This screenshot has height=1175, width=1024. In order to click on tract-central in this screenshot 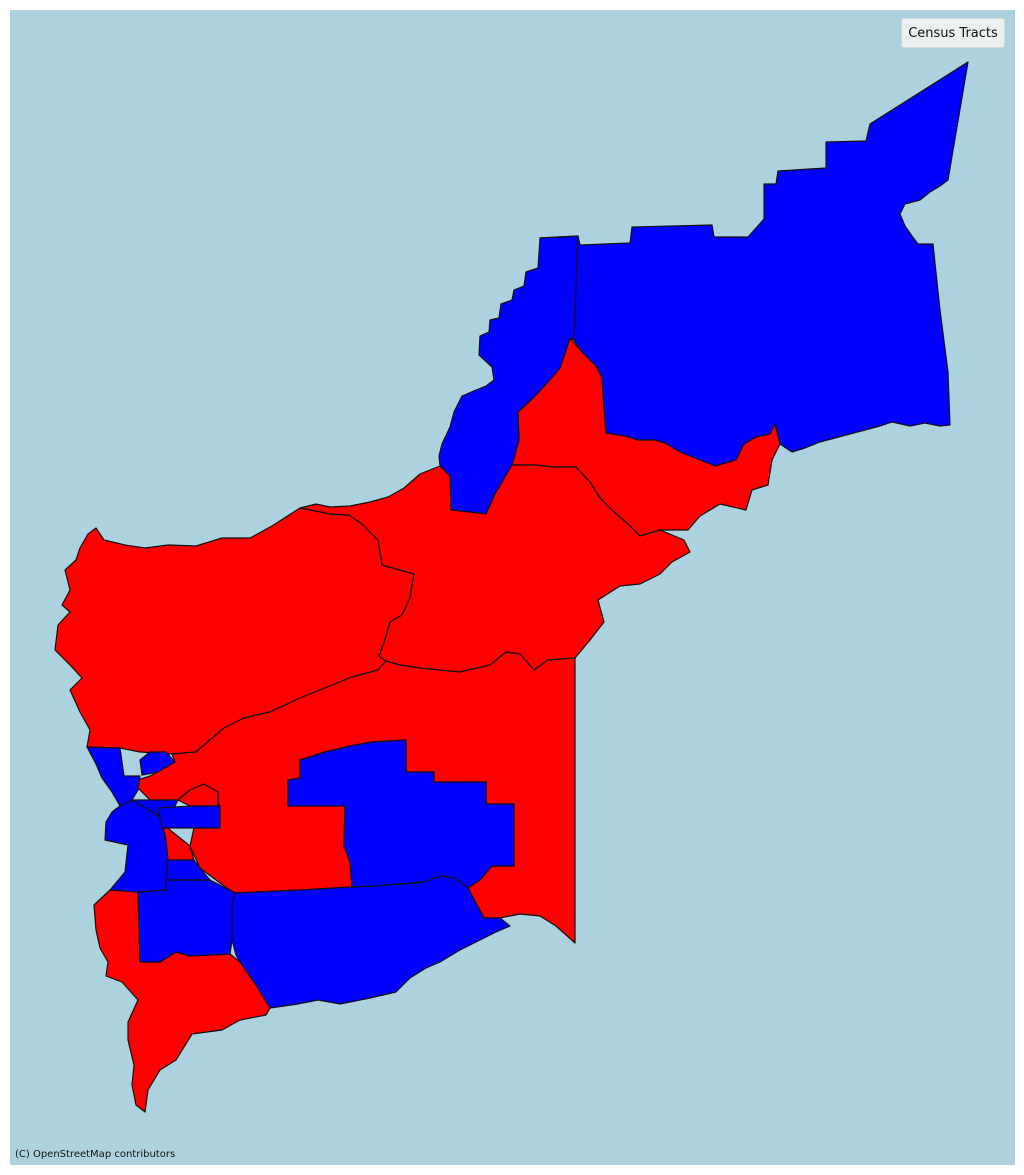, I will do `click(495, 568)`.